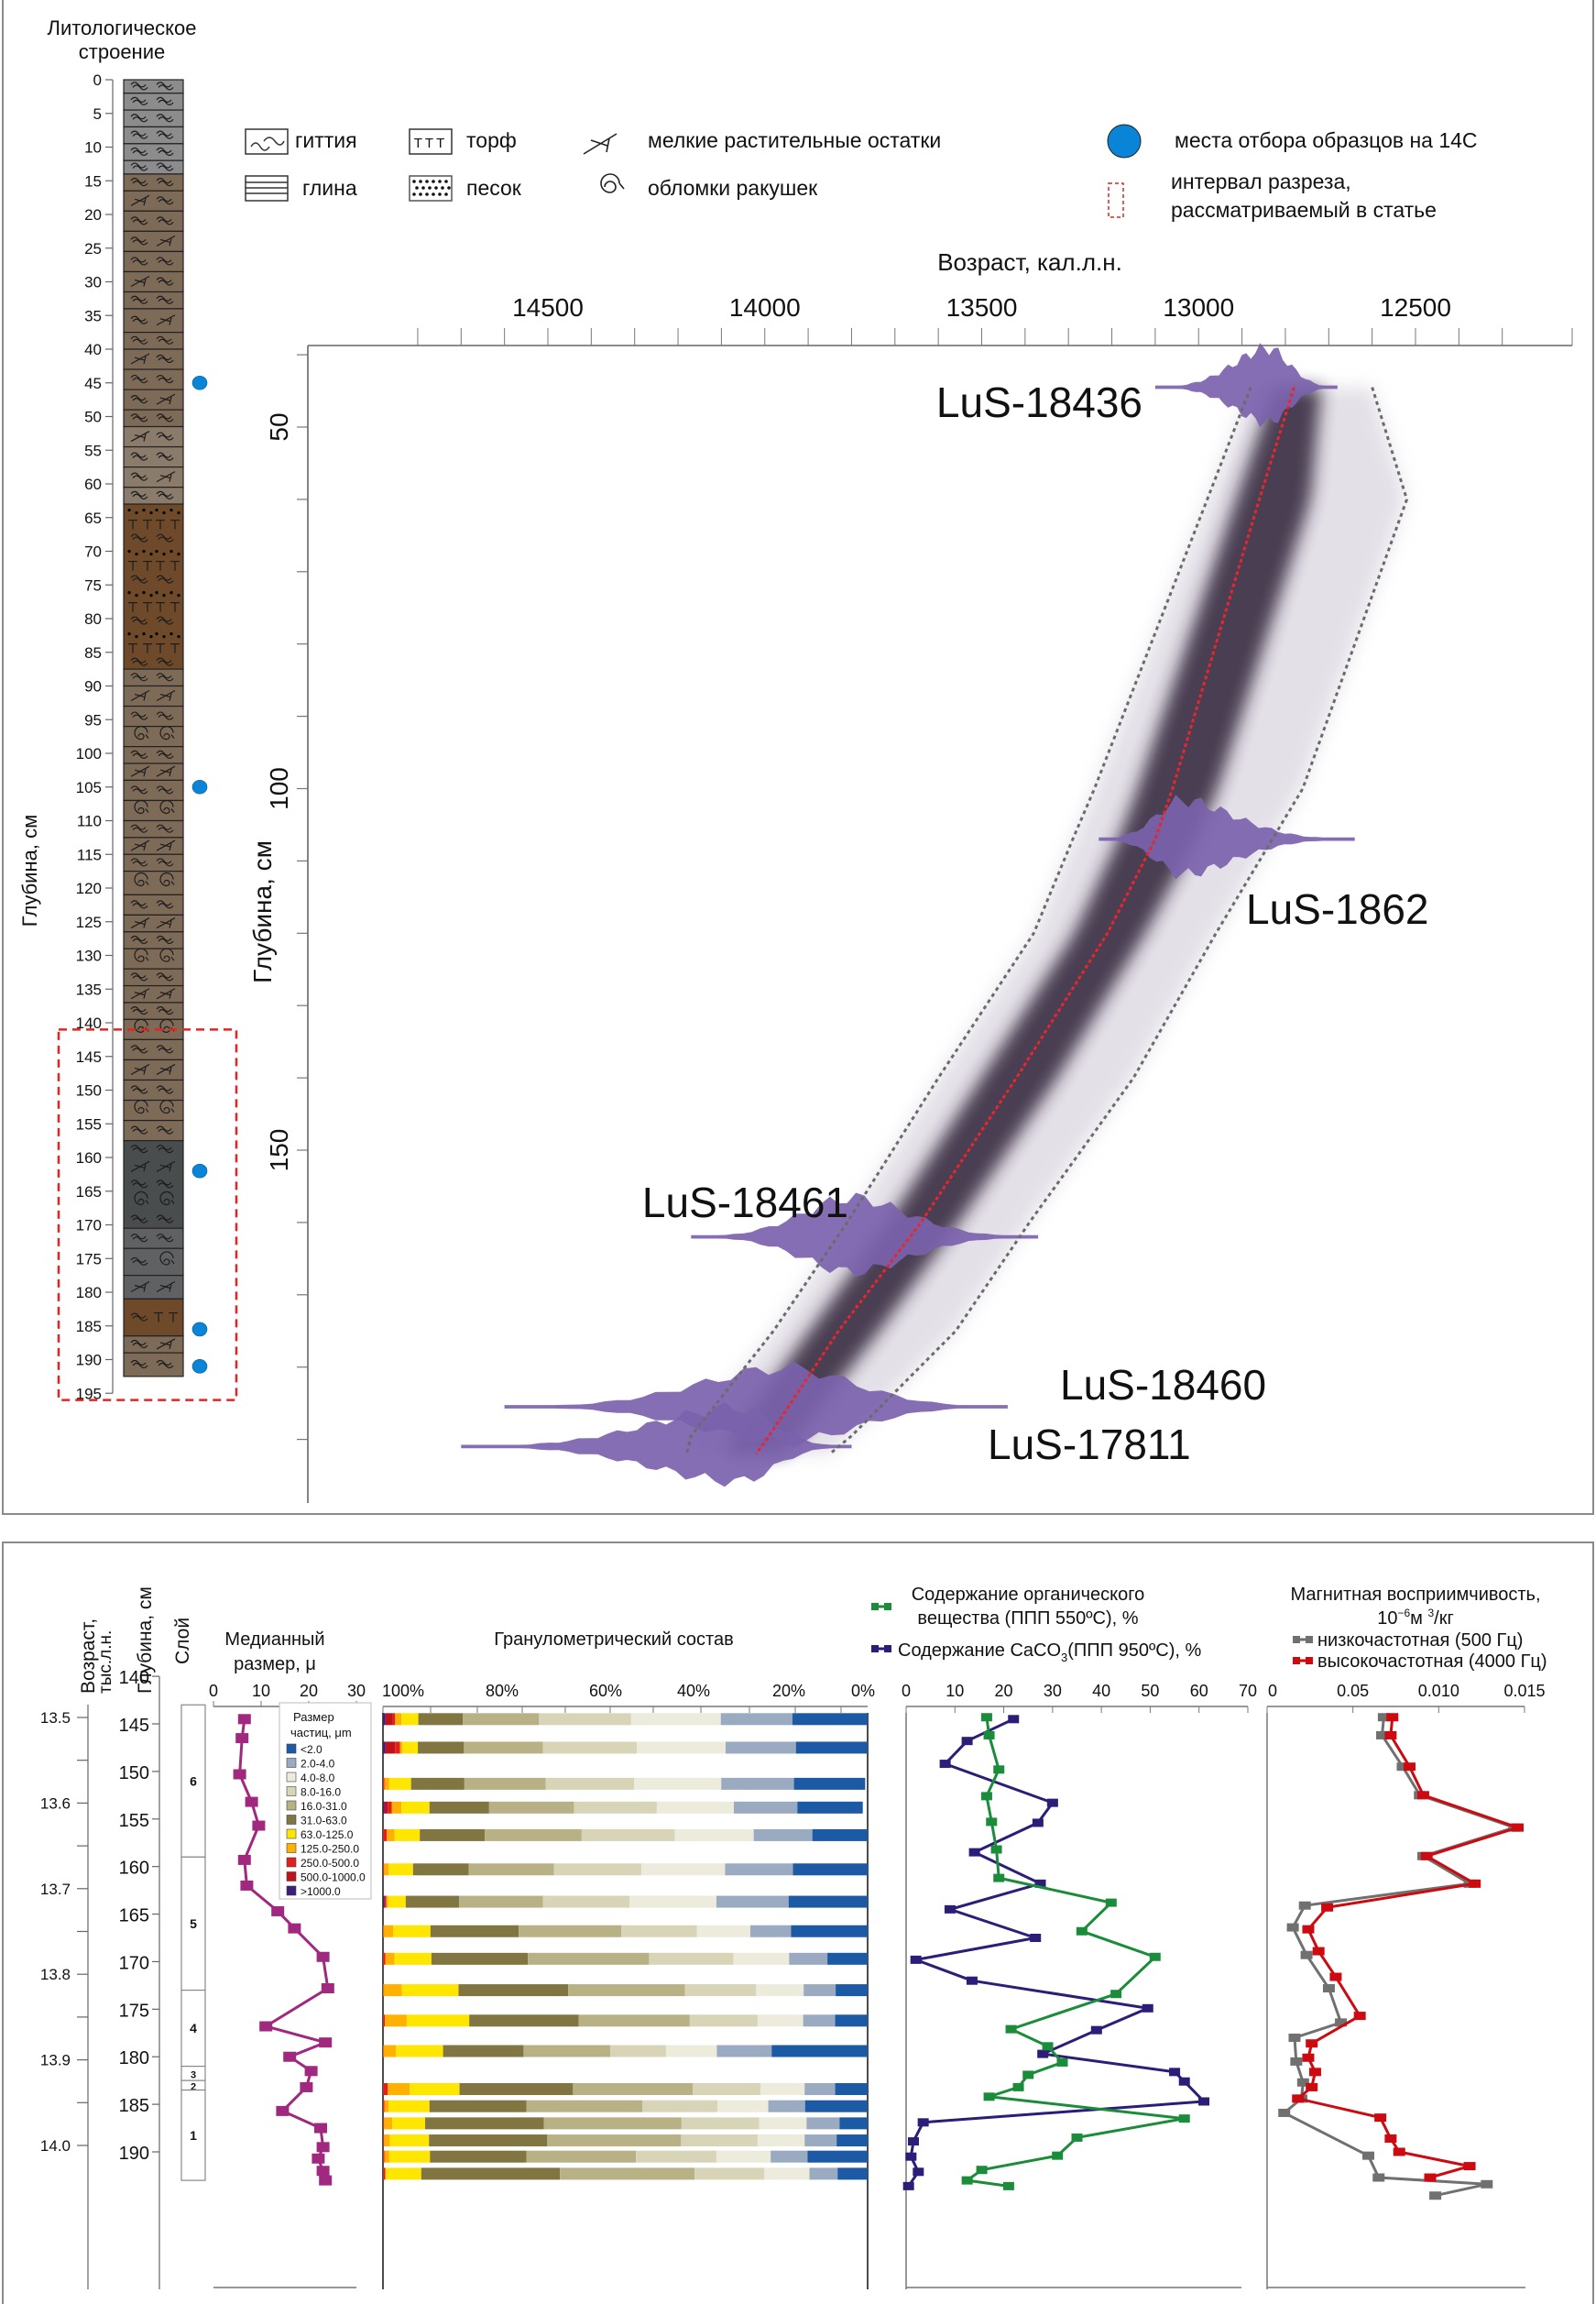 The width and height of the screenshot is (1596, 2304). I want to click on lithology-tick-label: 185, so click(89, 1326).